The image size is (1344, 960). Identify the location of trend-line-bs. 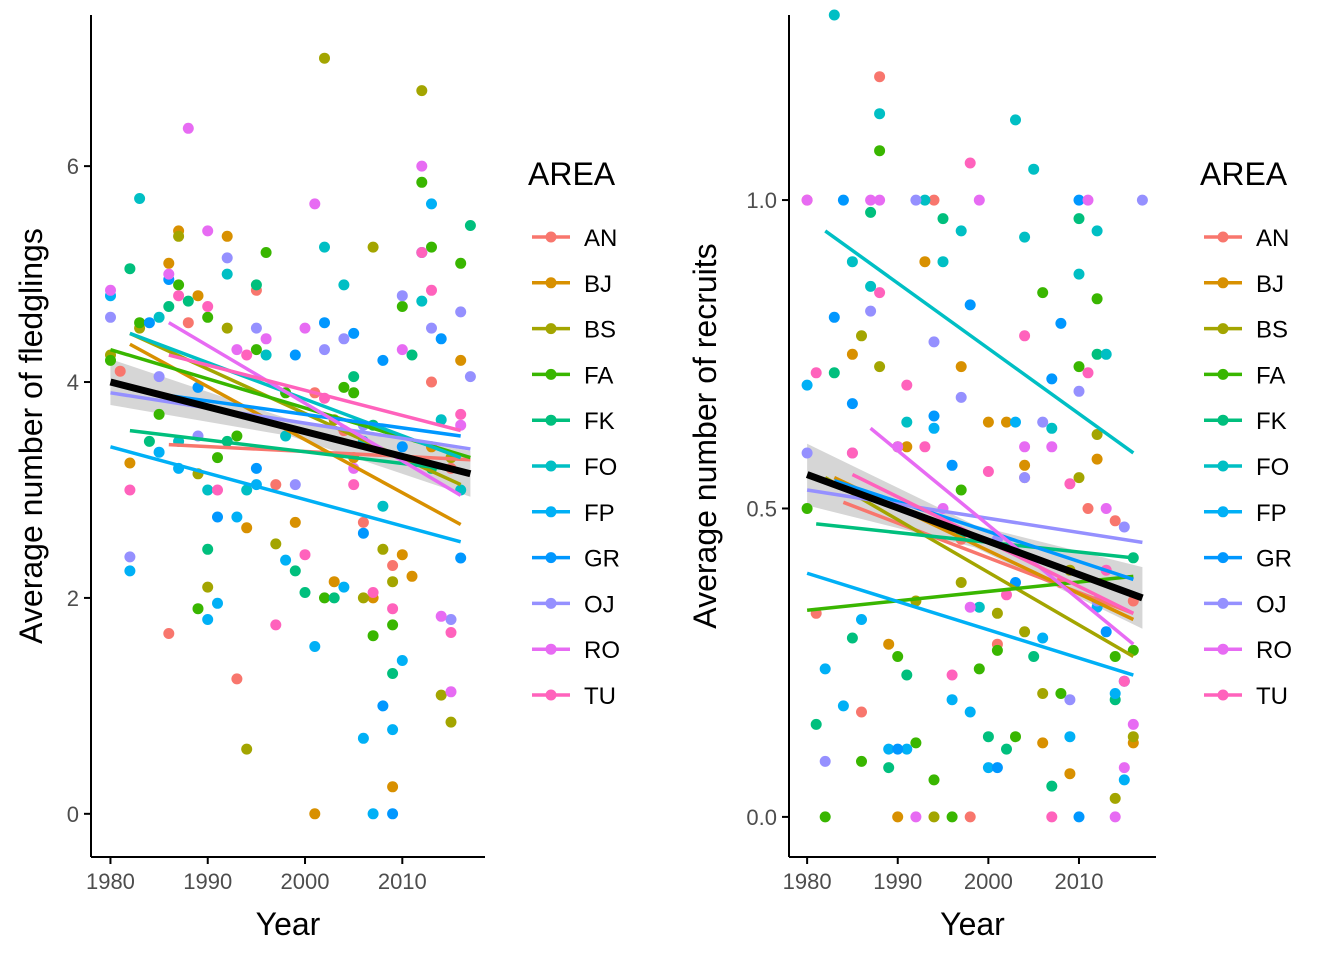
(979, 567).